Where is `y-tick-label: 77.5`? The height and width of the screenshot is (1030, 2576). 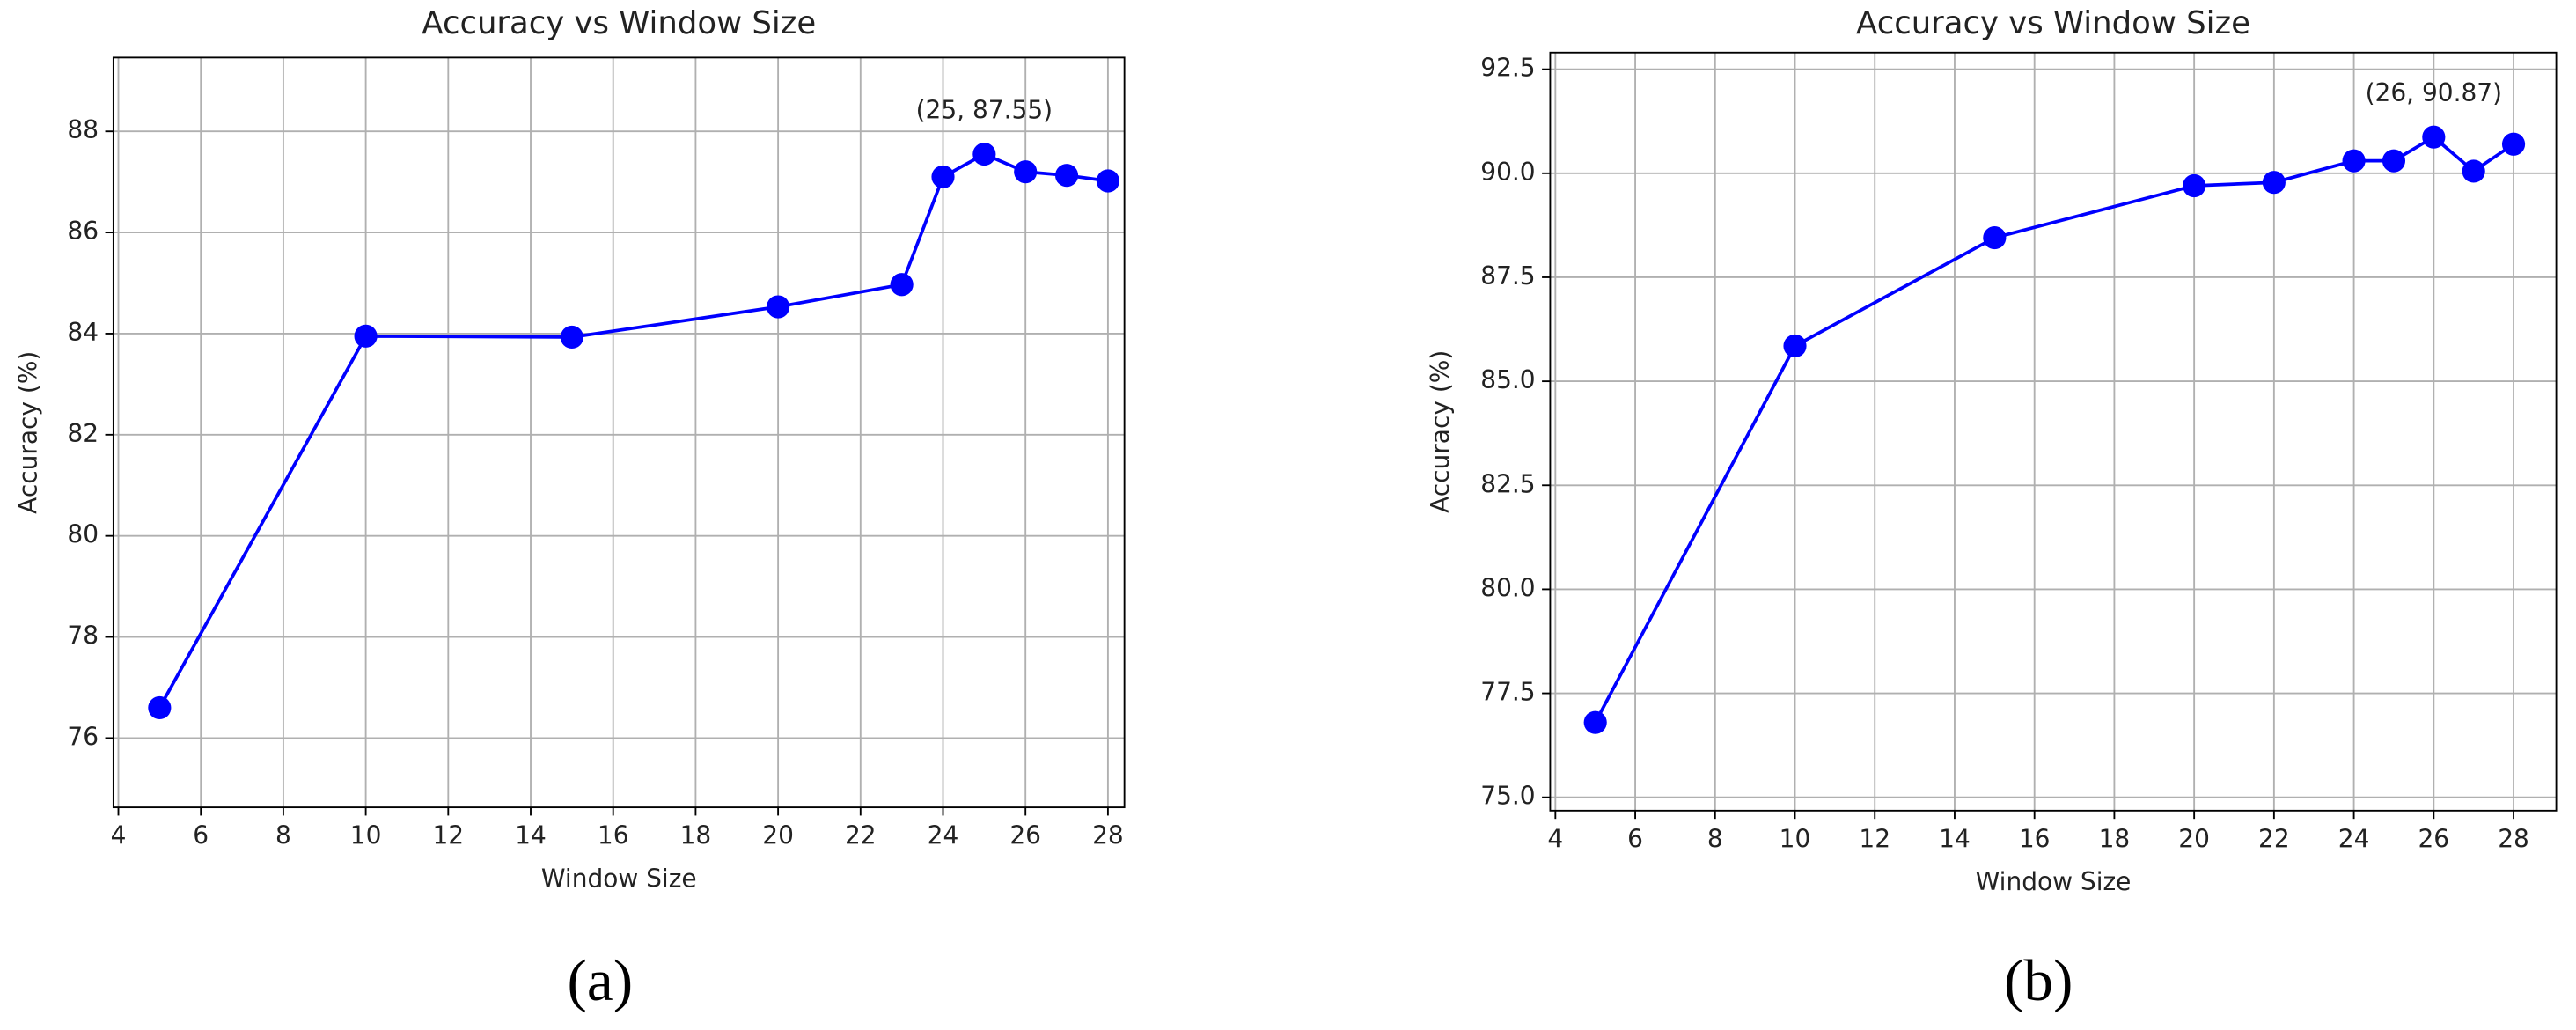 y-tick-label: 77.5 is located at coordinates (1507, 692).